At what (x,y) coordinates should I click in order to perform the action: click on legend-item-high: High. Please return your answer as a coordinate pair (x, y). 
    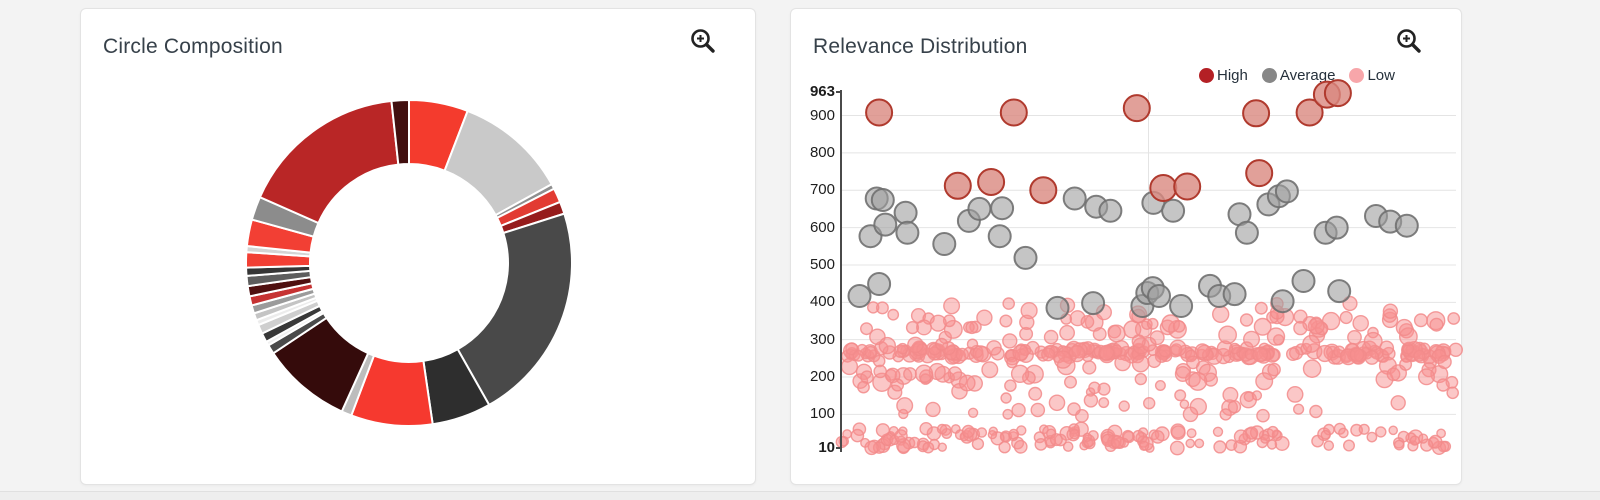
    Looking at the image, I should click on (1223, 75).